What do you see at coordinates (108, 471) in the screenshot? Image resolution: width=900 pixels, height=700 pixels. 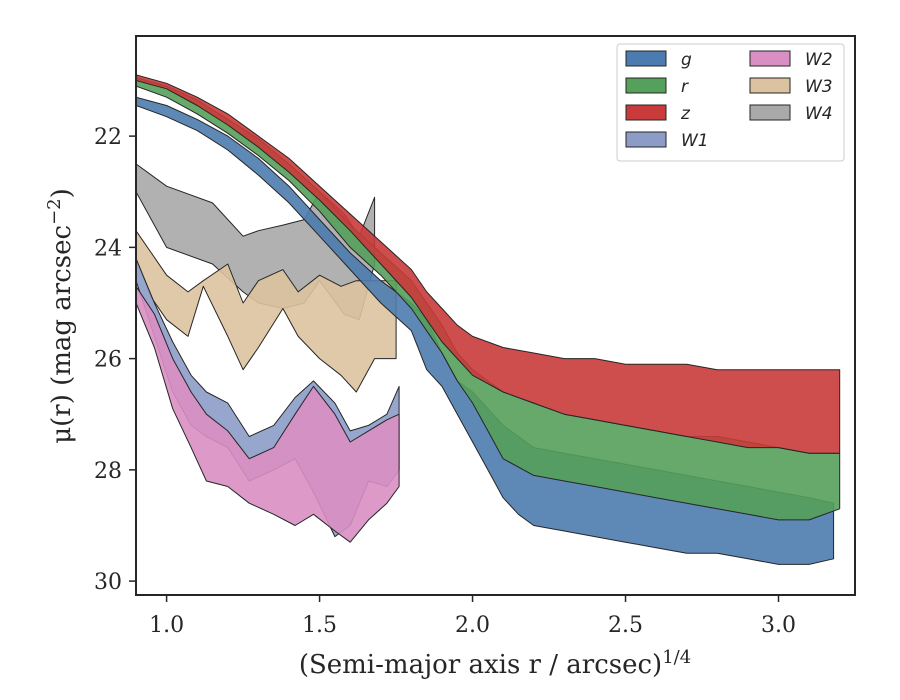 I see `y-tick-label: 28` at bounding box center [108, 471].